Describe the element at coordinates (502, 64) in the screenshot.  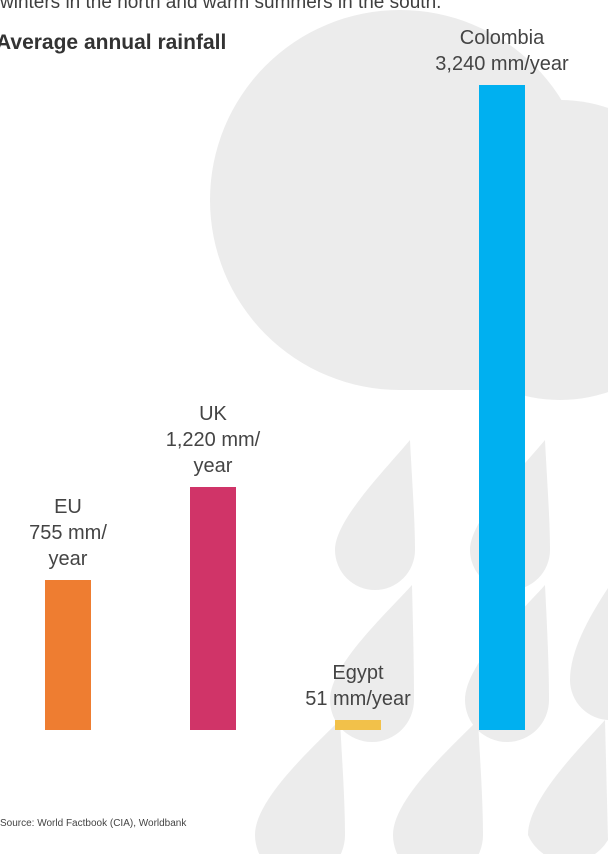
I see `data-label-line: 3,240 mm/year` at that location.